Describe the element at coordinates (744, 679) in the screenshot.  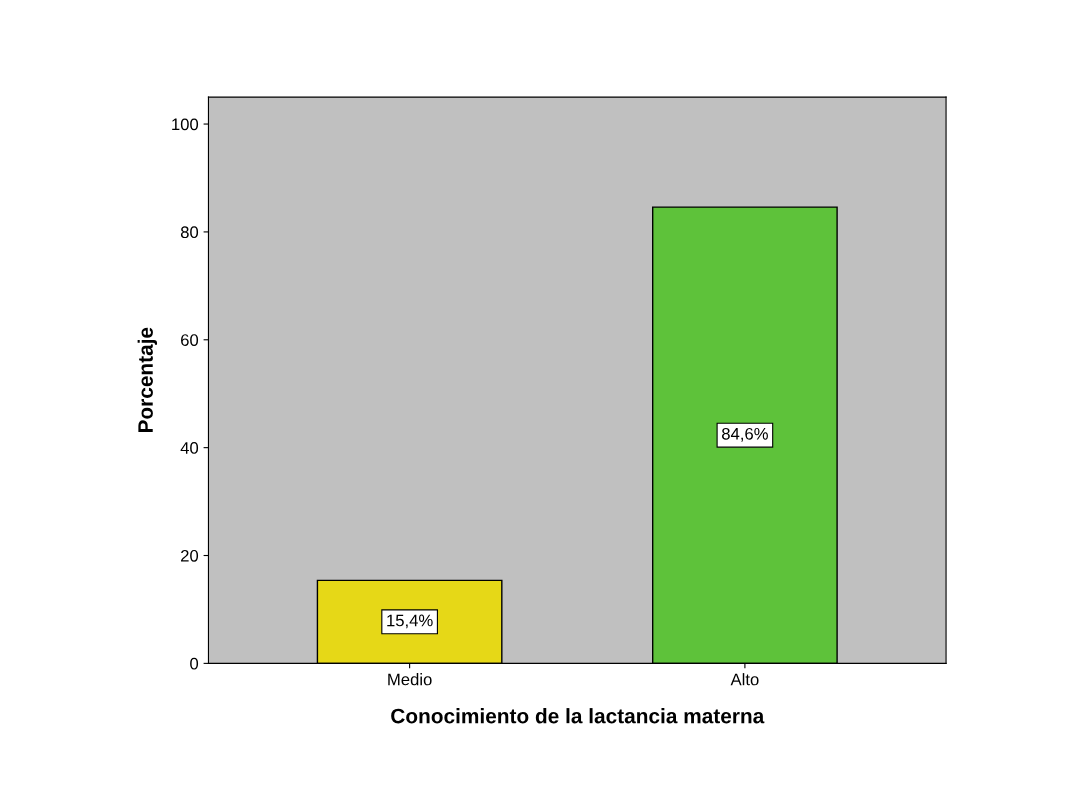
I see `x-tick-label: Alto` at that location.